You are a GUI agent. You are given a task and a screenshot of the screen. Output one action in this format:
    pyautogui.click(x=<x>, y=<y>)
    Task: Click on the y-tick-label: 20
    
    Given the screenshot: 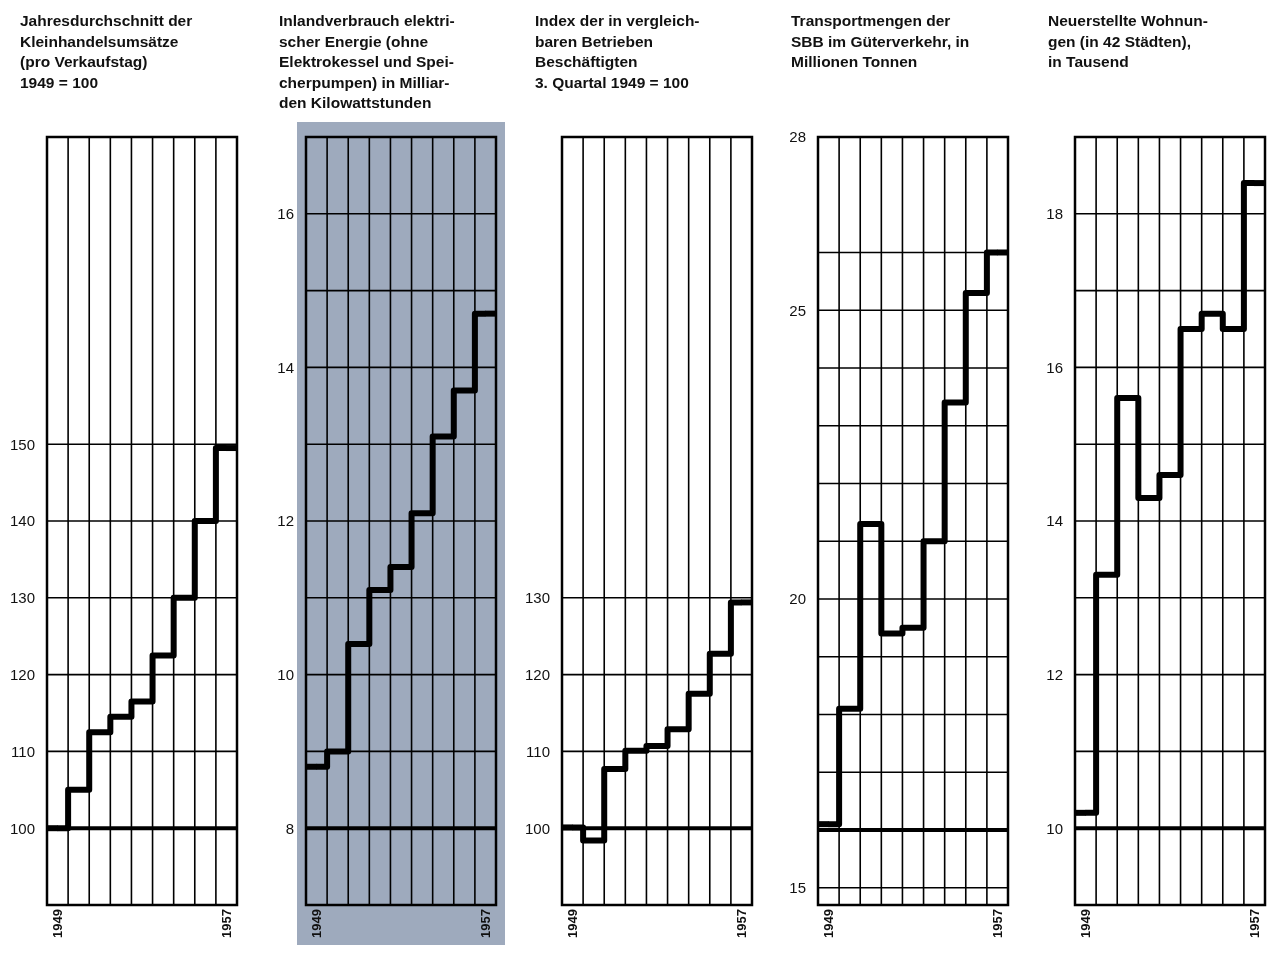 What is the action you would take?
    pyautogui.click(x=797, y=599)
    